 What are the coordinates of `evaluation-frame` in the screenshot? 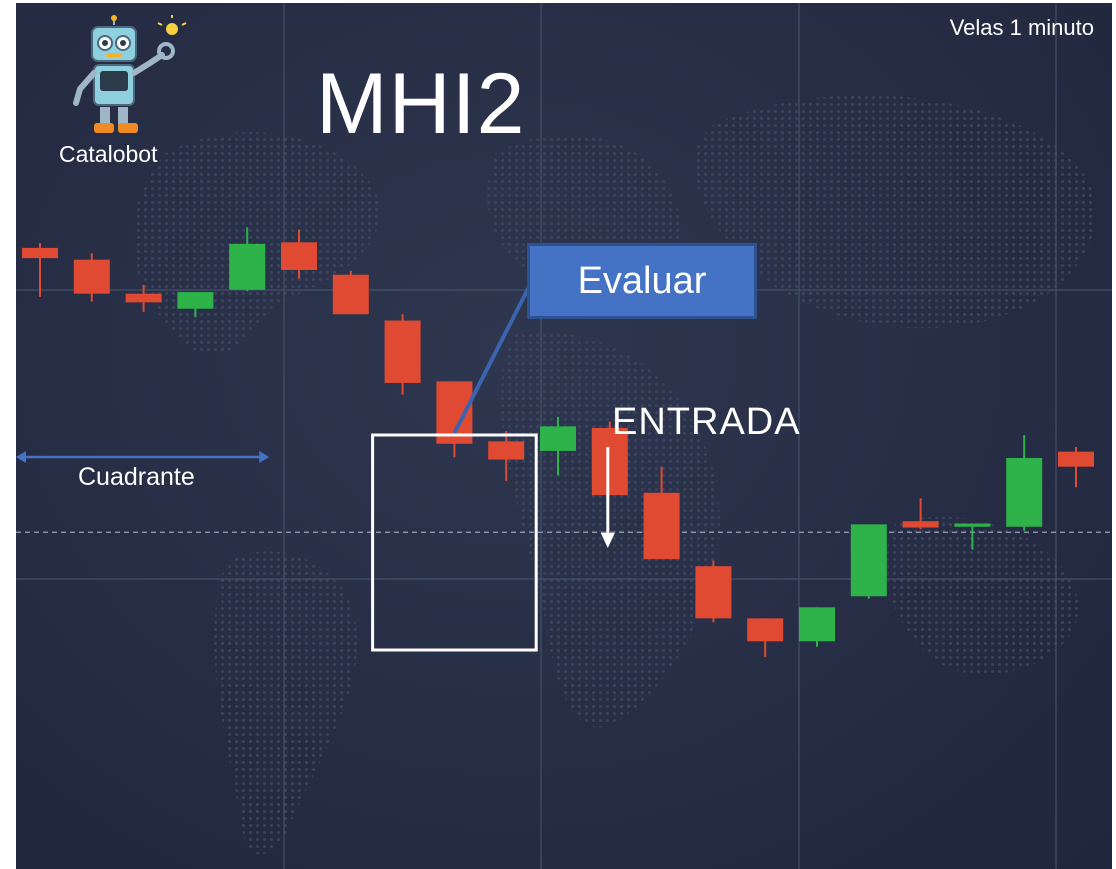 It's located at (454, 542).